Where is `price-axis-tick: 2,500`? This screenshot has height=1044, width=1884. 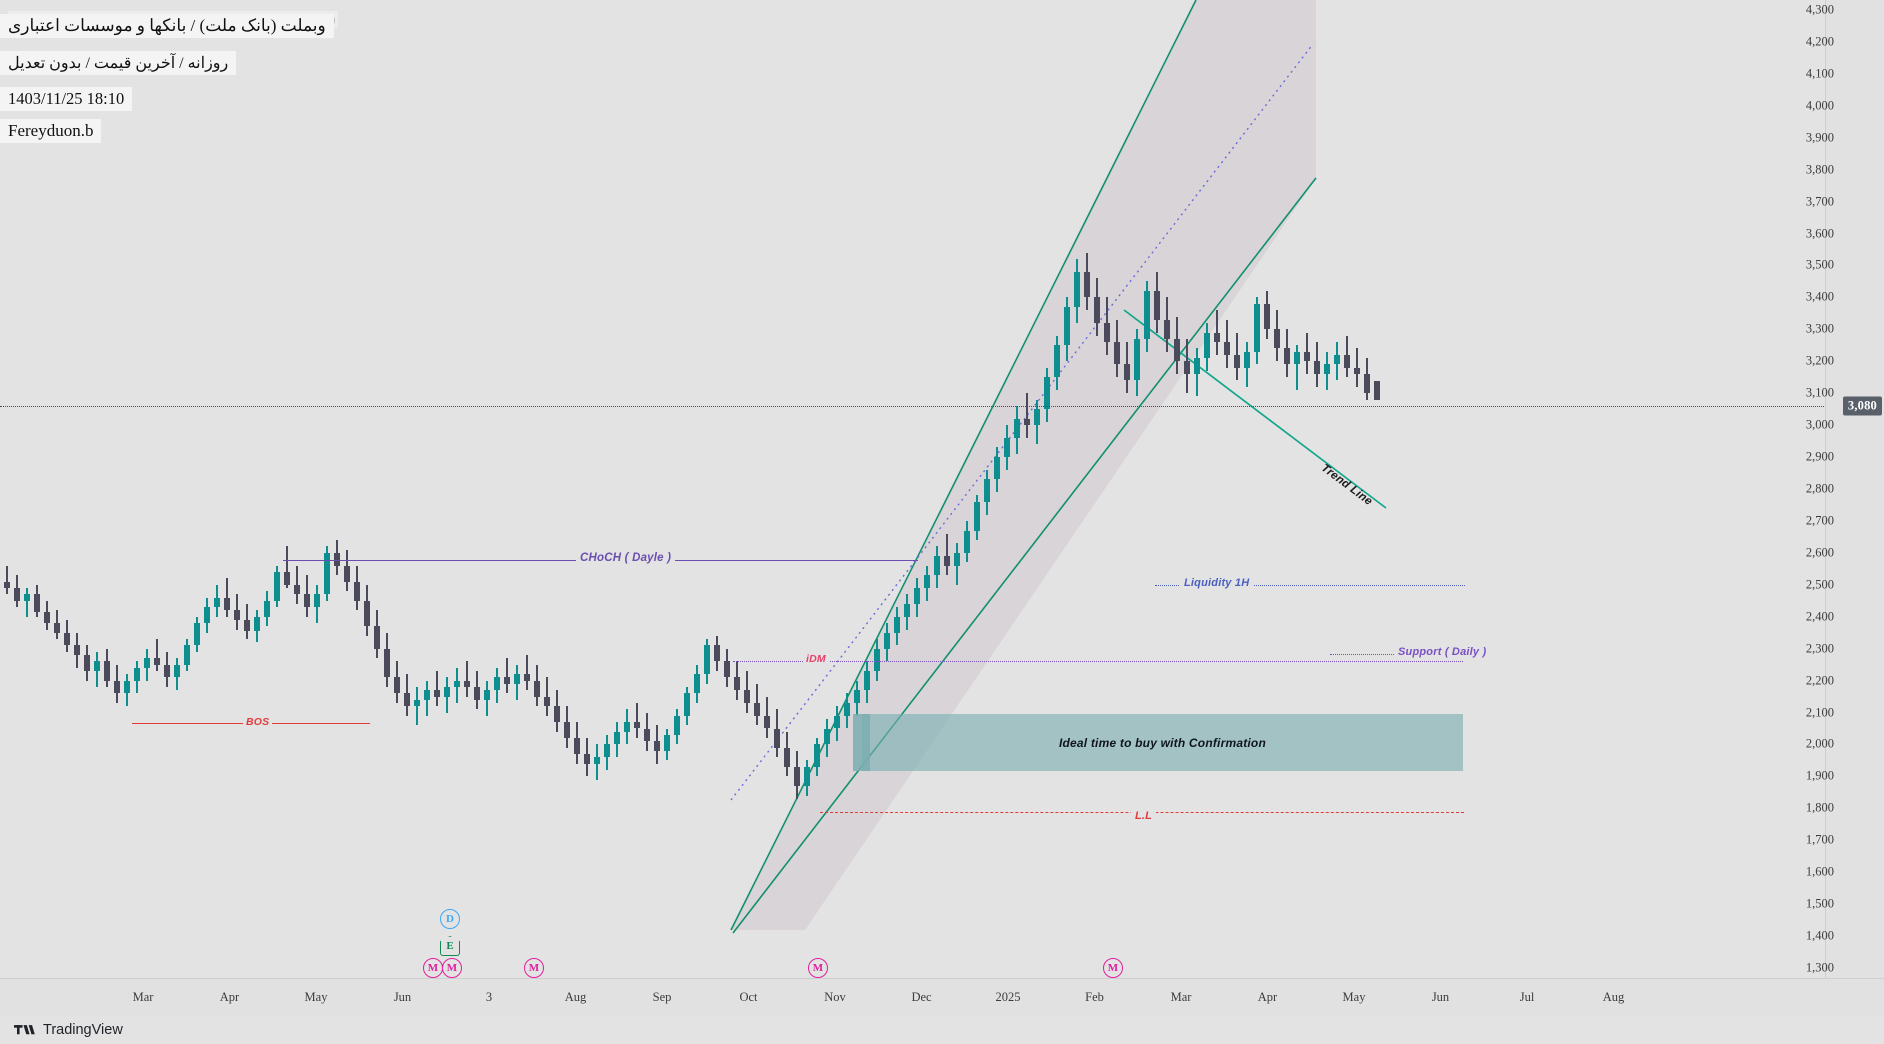 price-axis-tick: 2,500 is located at coordinates (1819, 584).